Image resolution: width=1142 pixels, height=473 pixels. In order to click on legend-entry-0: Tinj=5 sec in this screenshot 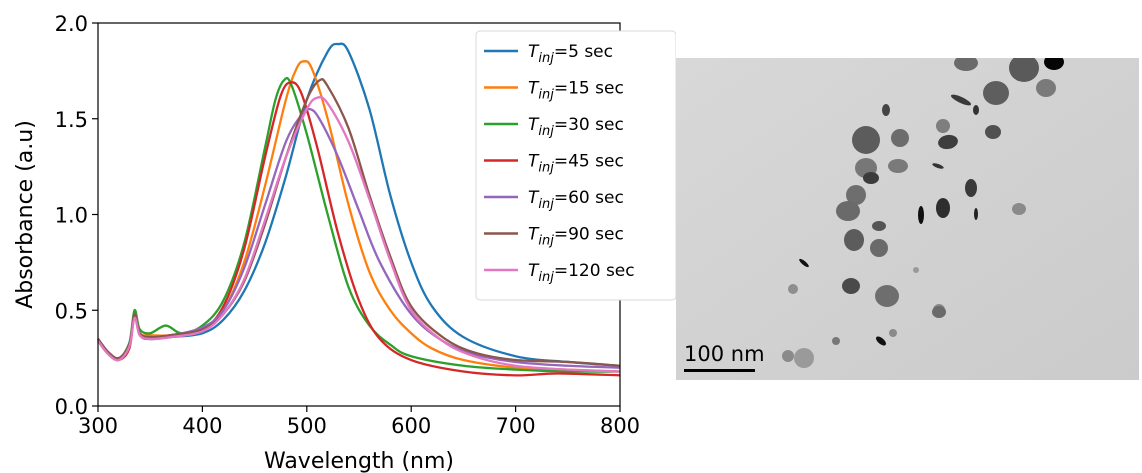, I will do `click(570, 54)`.